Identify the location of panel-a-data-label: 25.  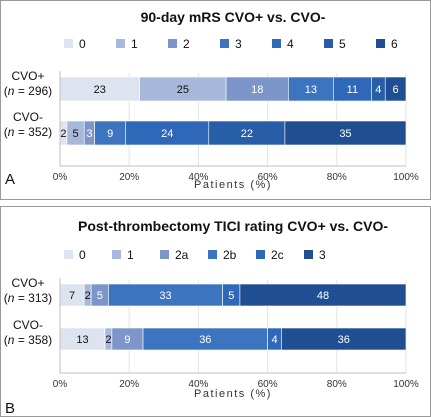
(183, 90).